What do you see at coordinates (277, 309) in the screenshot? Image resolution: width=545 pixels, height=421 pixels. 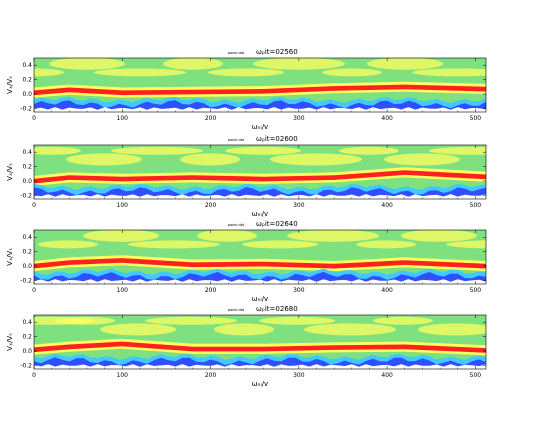 I see `panel-title: ωₚit=02680` at bounding box center [277, 309].